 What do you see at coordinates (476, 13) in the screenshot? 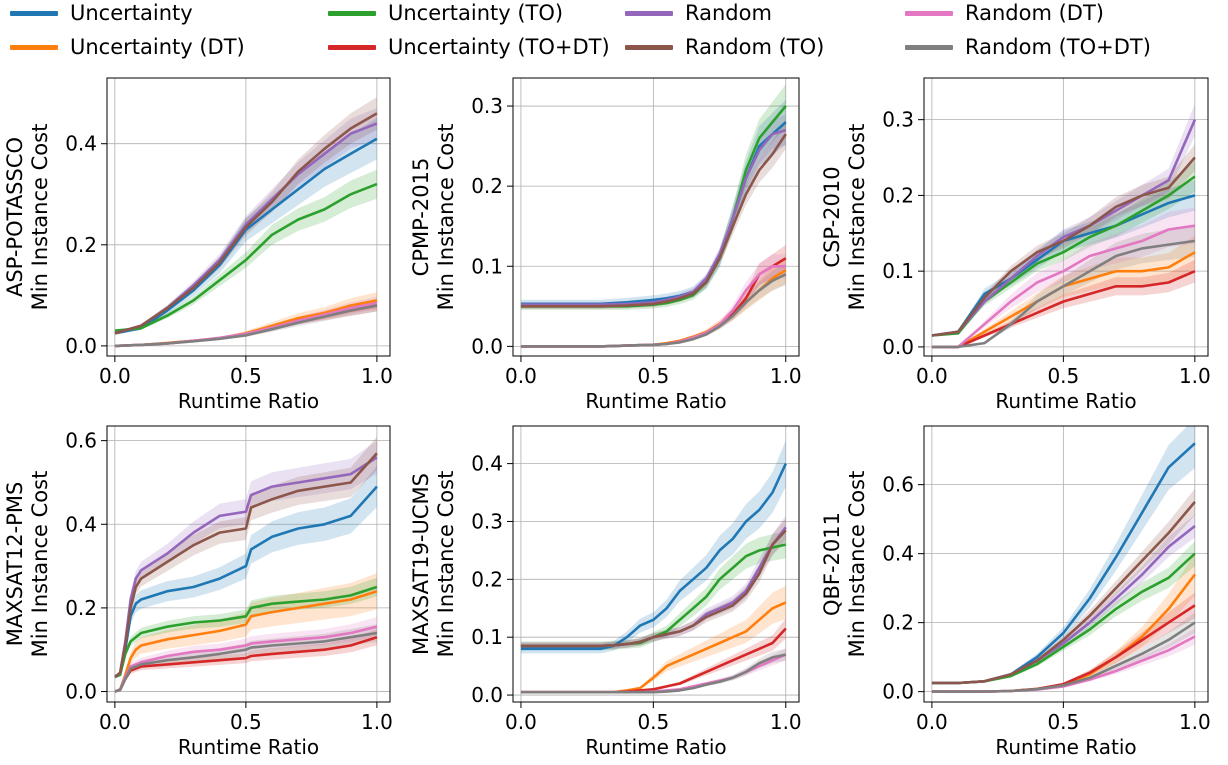
I see `legend-label: Uncertainty (TO)` at bounding box center [476, 13].